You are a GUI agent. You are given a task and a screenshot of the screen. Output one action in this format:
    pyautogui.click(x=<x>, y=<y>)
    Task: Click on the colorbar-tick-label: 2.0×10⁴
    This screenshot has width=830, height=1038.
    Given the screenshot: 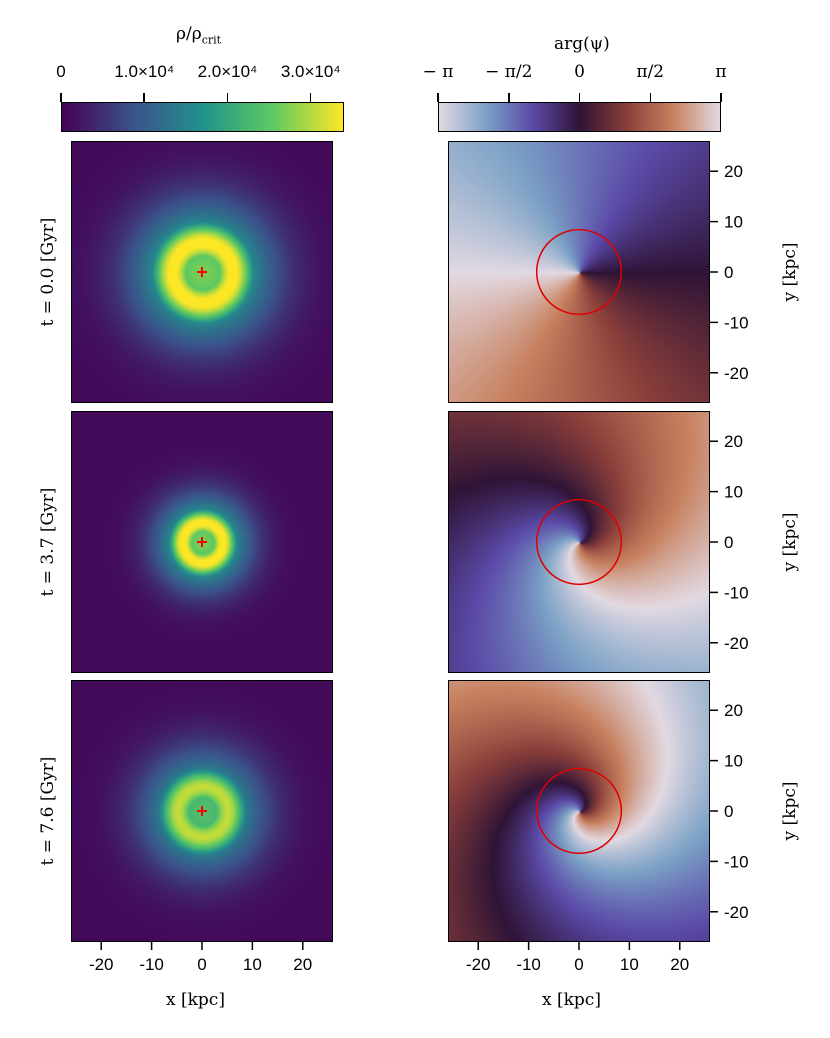 What is the action you would take?
    pyautogui.click(x=227, y=71)
    